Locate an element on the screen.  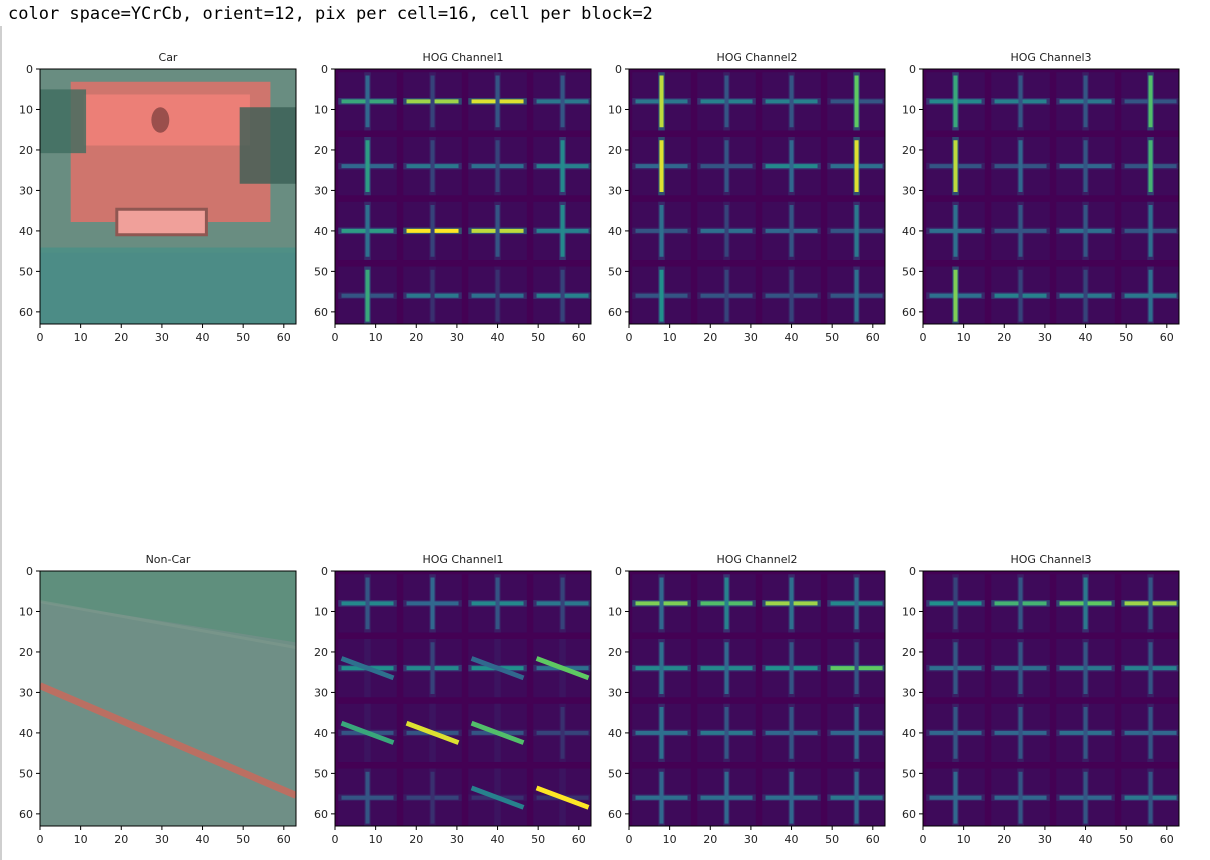
panel-7: HOG Channel2 0 10 20 30 40 50 60 0 10 20 30 40 50 60 is located at coordinates (747, 699).